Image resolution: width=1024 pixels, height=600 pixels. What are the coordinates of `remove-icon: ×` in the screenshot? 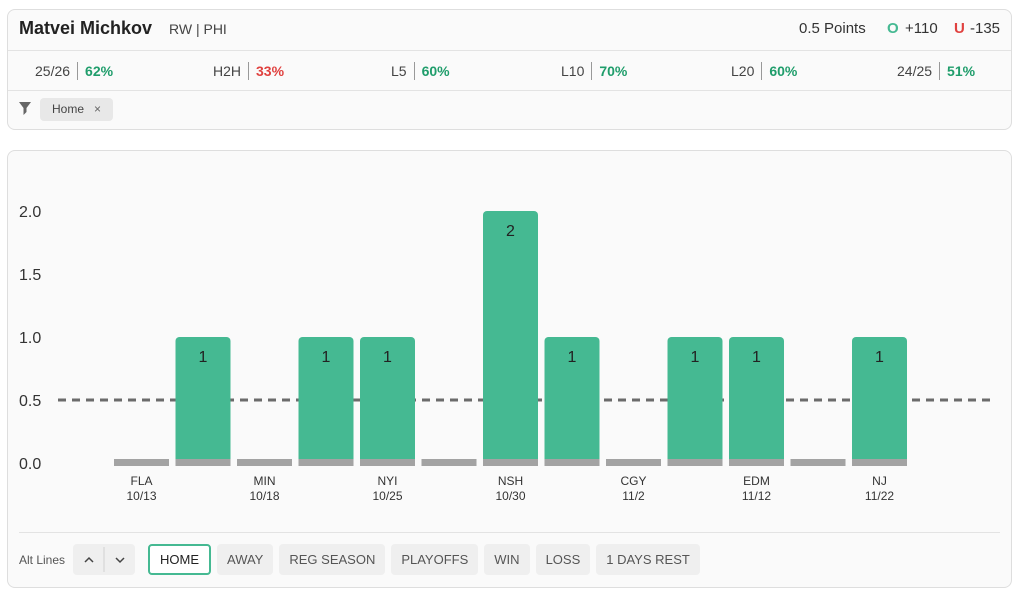 It's located at (98, 109).